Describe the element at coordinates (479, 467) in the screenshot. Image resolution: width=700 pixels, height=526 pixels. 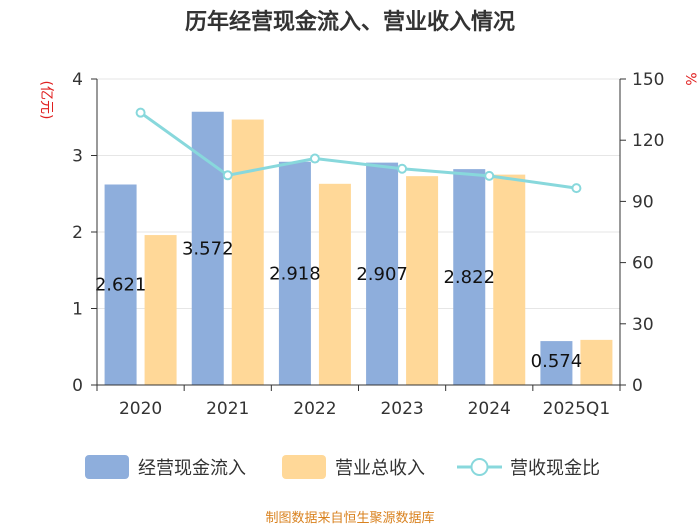
I see `legend-swatch-ratio-marker` at that location.